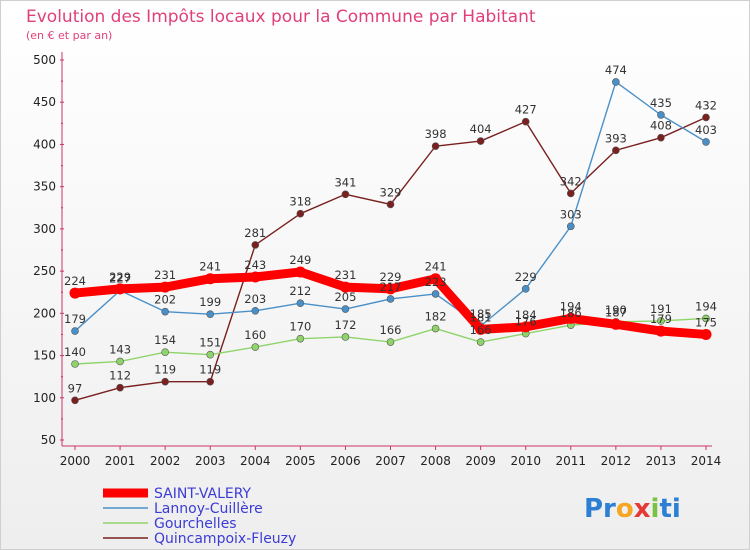 This screenshot has height=550, width=750. I want to click on x-tick-label: 2011, so click(571, 461).